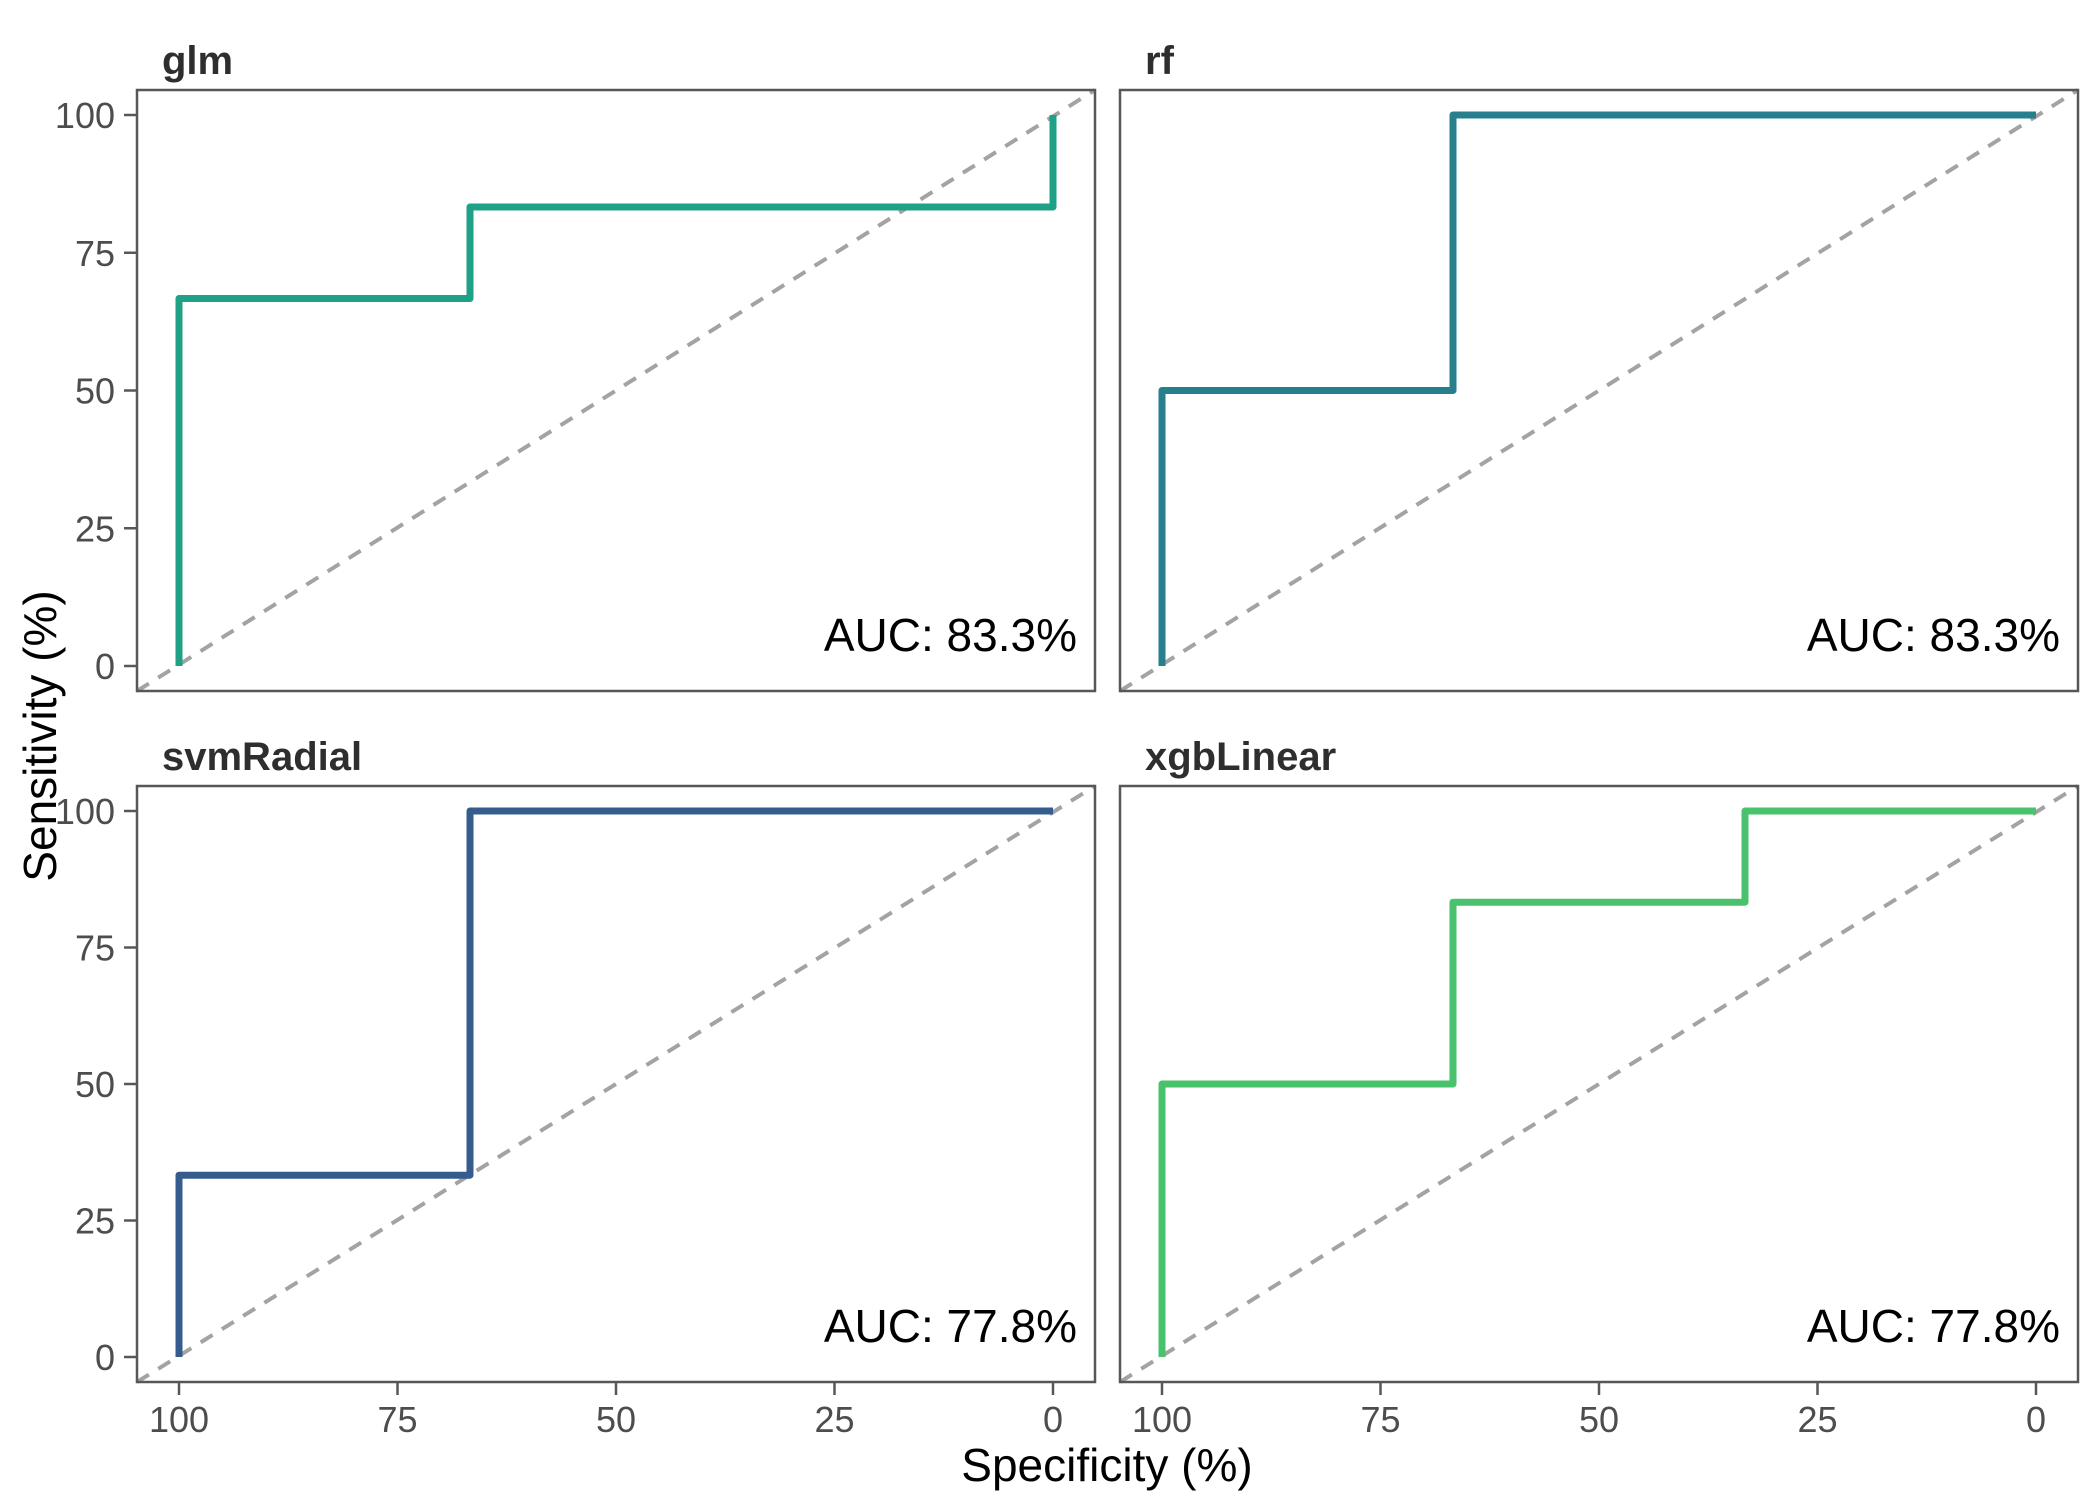 Image resolution: width=2100 pixels, height=1500 pixels. Describe the element at coordinates (40, 735) in the screenshot. I see `y-axis-title: Sensitivity (%)` at that location.